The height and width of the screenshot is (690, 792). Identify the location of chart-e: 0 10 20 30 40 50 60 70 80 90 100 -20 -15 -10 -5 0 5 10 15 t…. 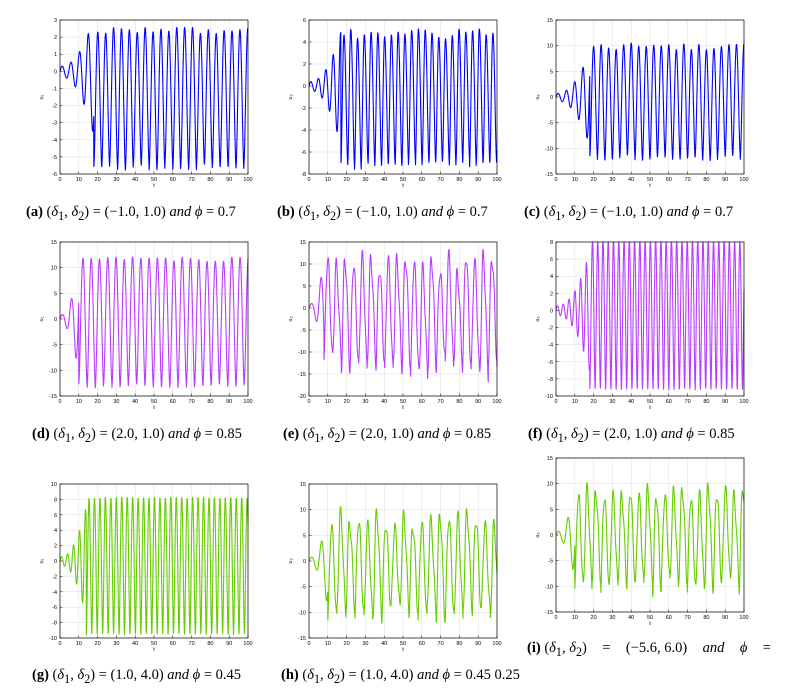
(395, 325).